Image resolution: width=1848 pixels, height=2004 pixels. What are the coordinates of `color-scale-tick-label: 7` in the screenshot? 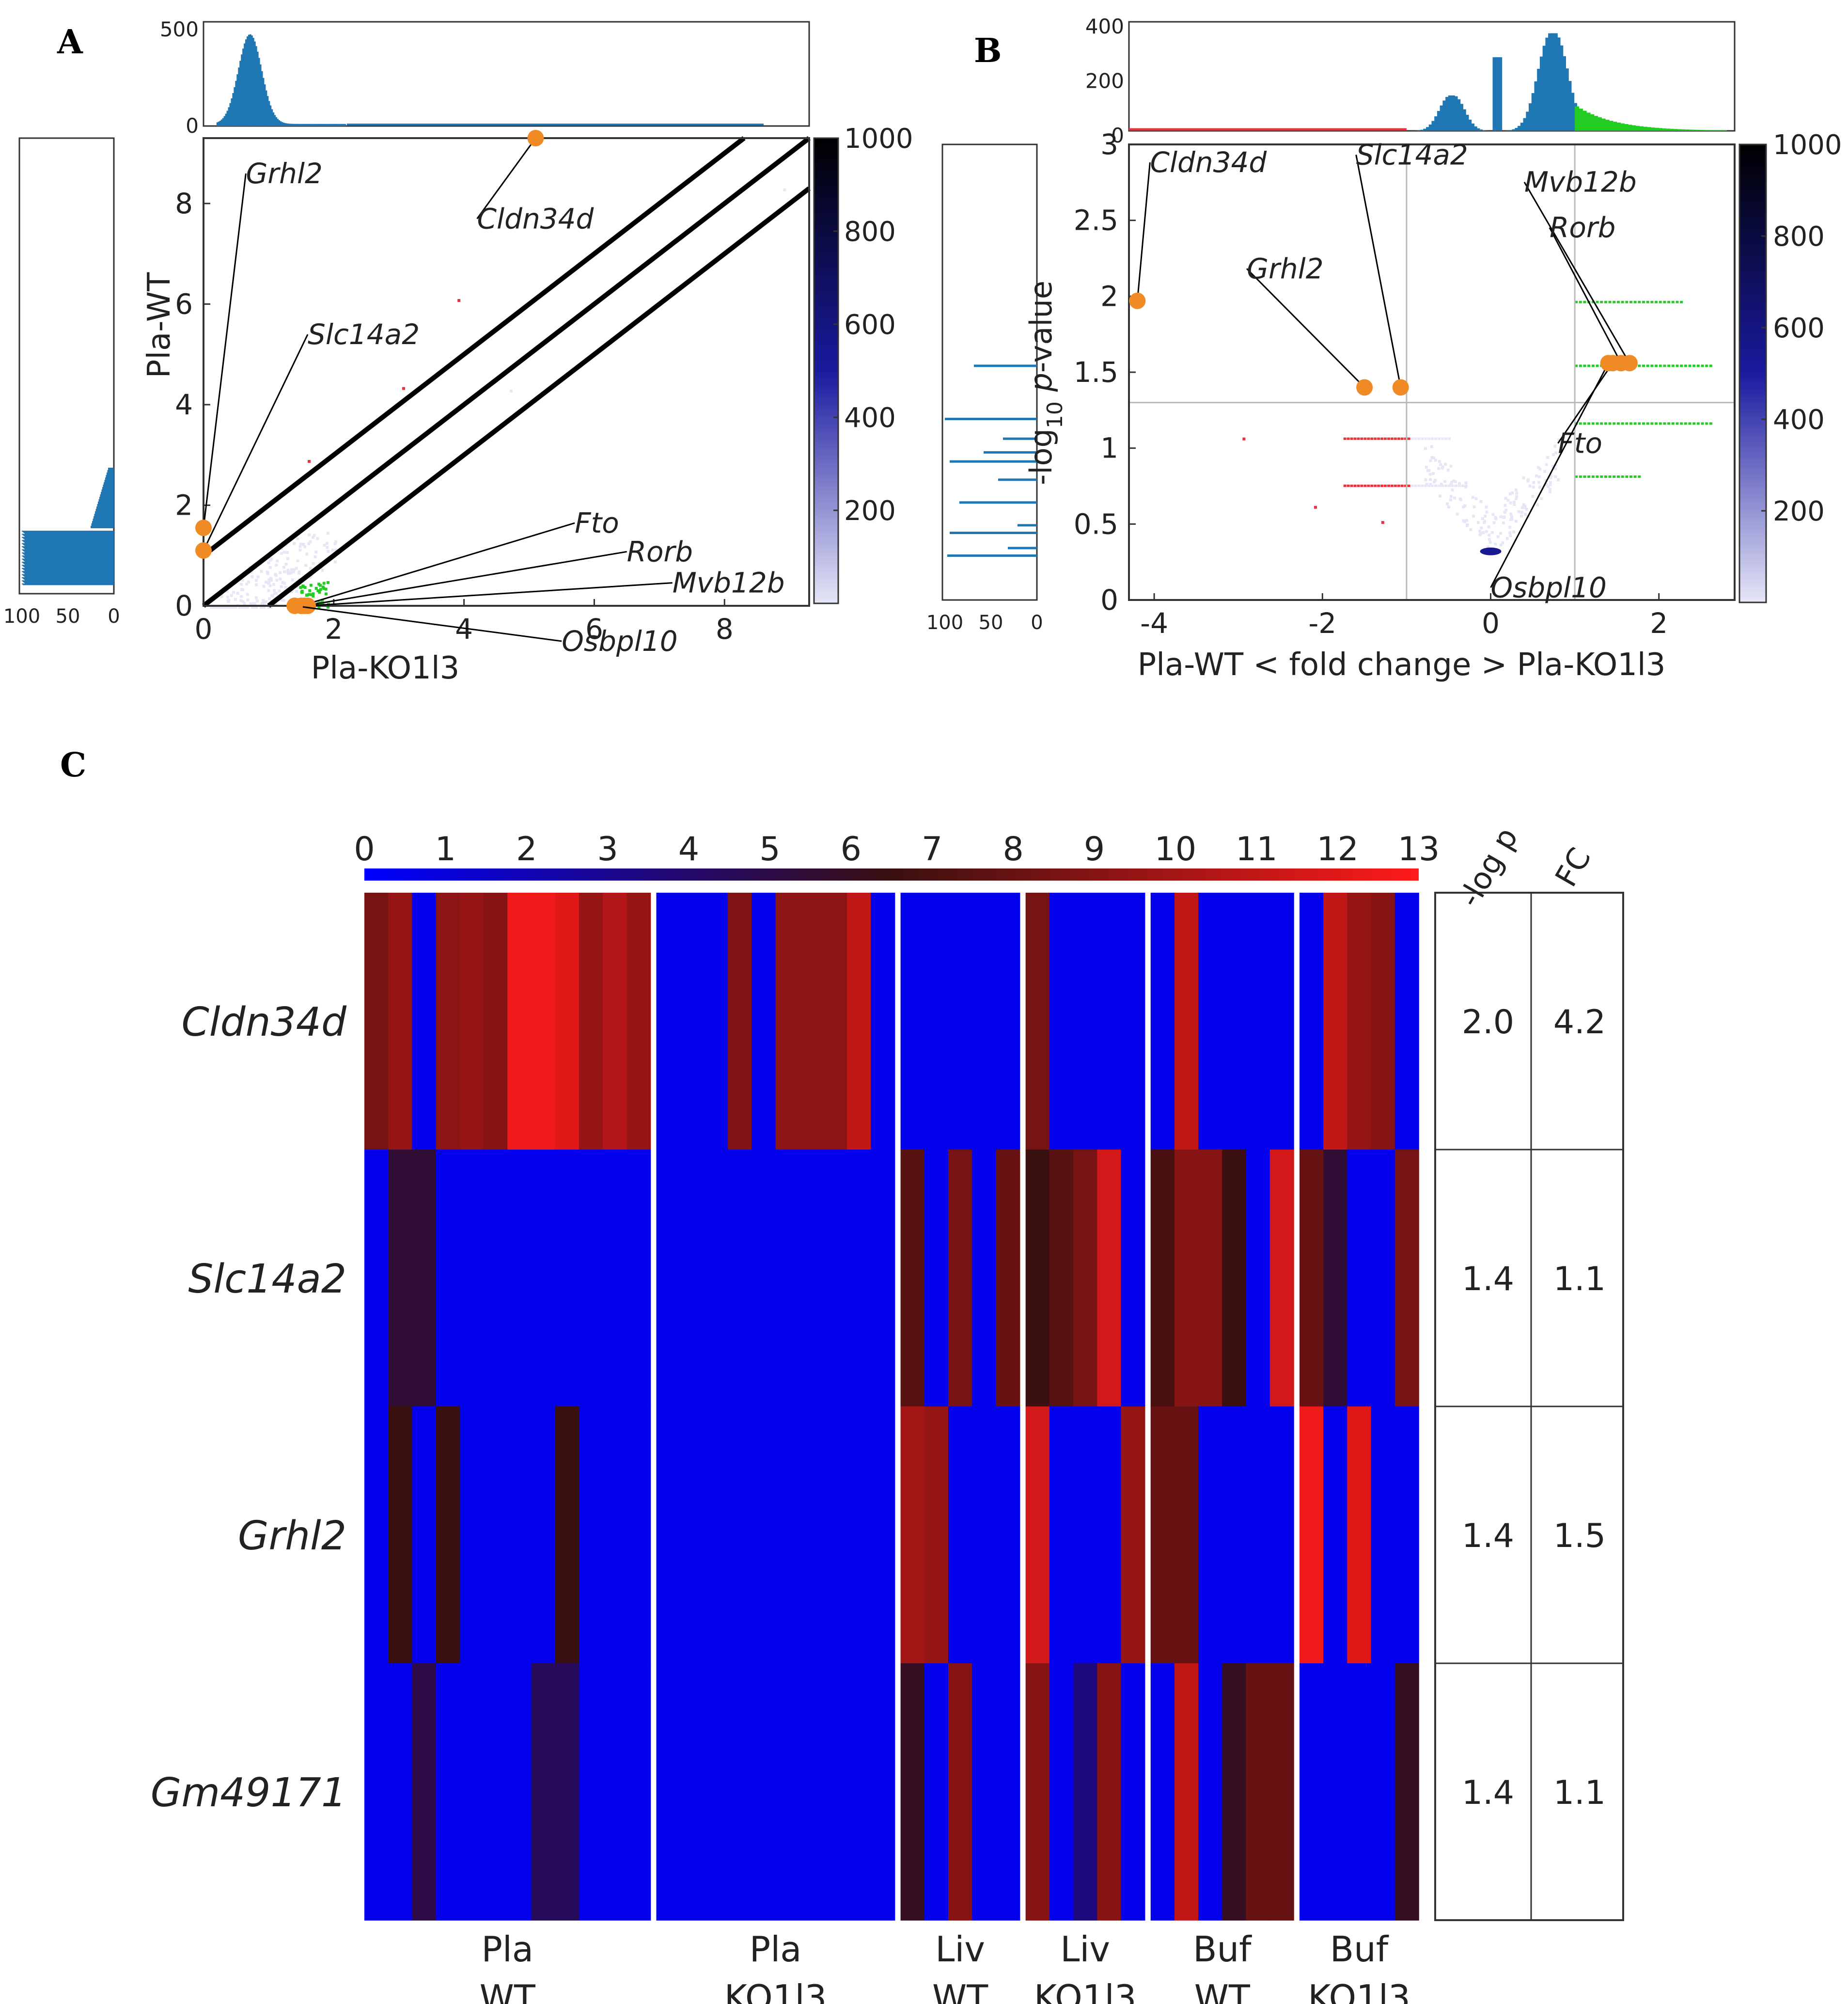 It's located at (932, 849).